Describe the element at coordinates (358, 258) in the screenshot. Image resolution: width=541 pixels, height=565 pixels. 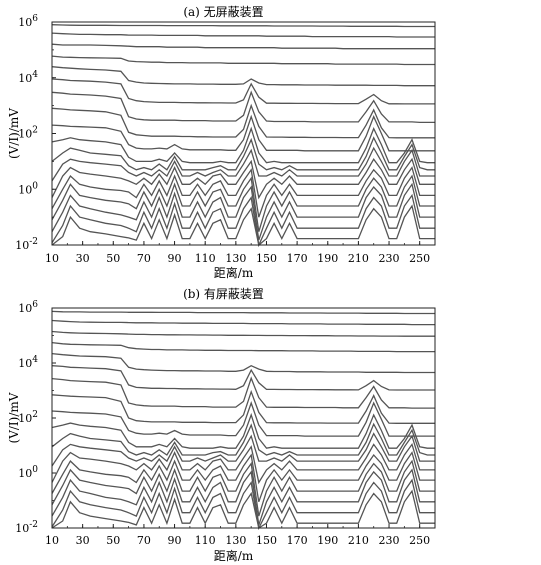
I see `x-tick-label: 210` at that location.